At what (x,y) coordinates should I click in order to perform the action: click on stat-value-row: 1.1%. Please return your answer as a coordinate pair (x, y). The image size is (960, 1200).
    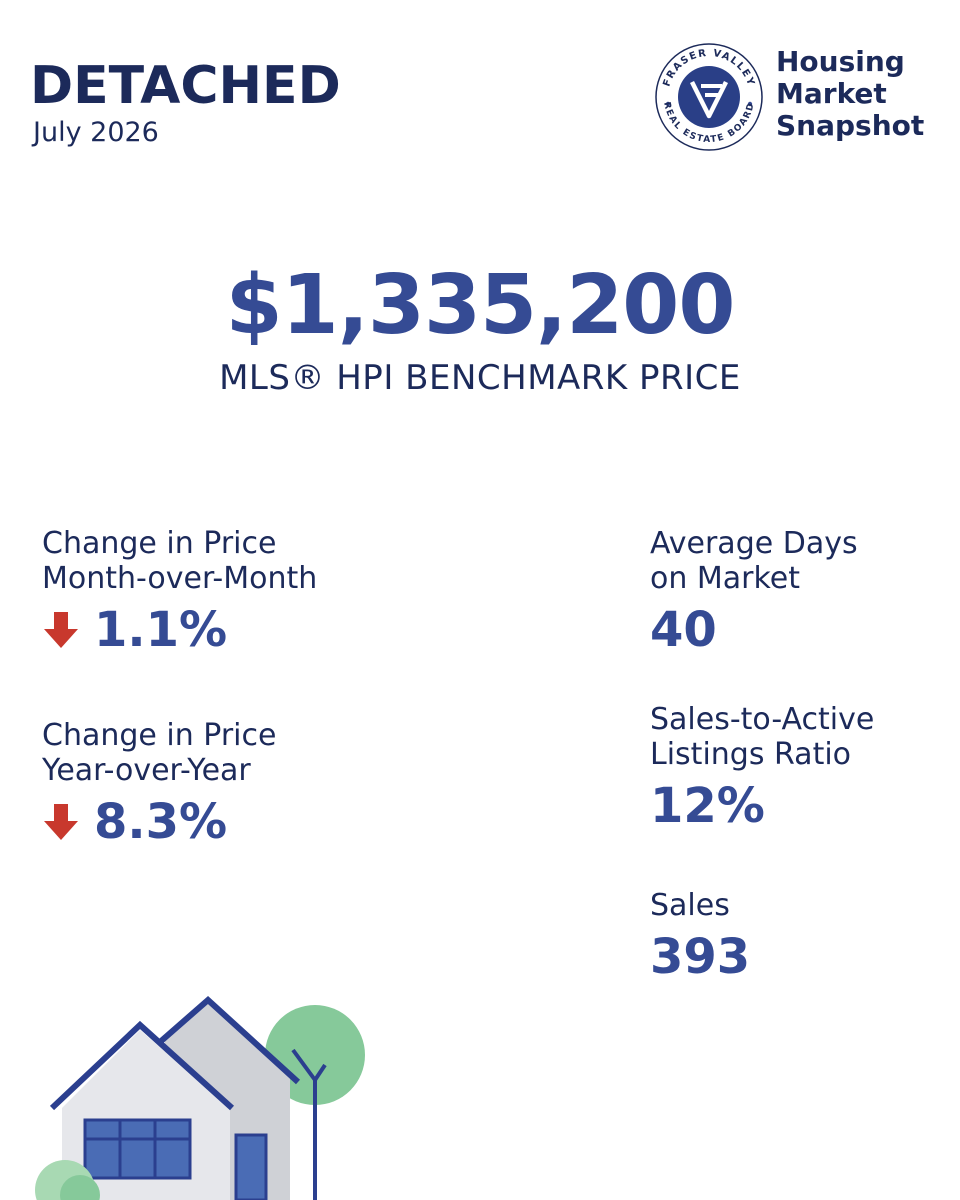
    Looking at the image, I should click on (179, 630).